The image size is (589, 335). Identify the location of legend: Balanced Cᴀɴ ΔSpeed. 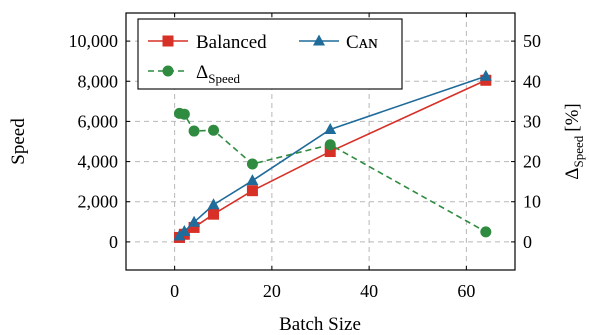
(270, 54).